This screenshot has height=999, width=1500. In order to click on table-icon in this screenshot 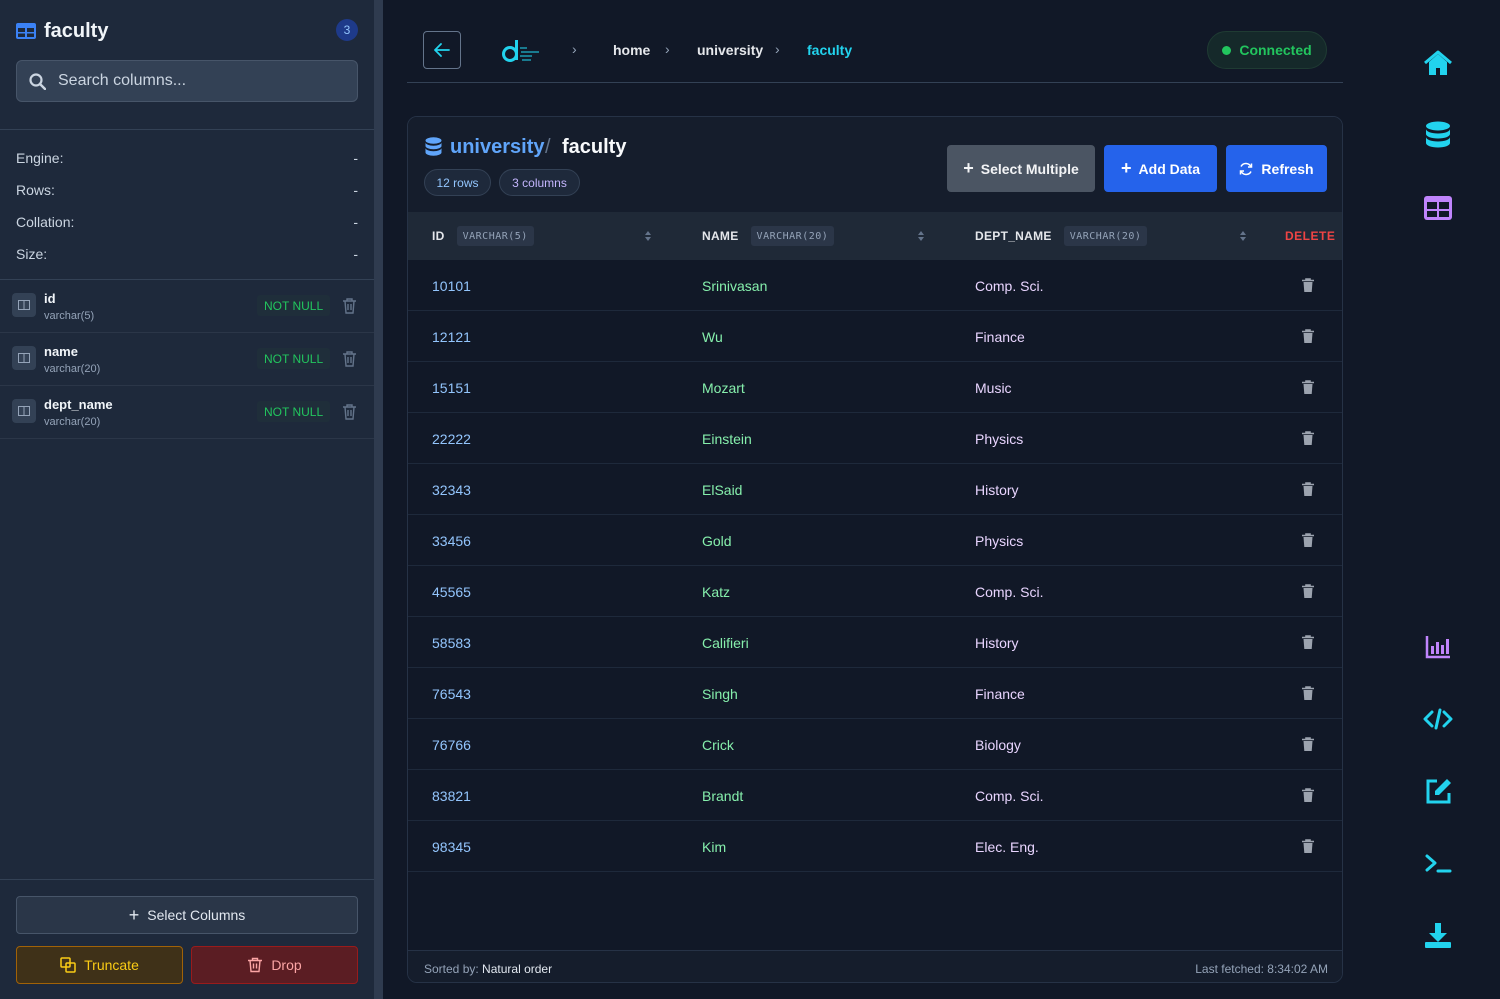, I will do `click(1438, 208)`.